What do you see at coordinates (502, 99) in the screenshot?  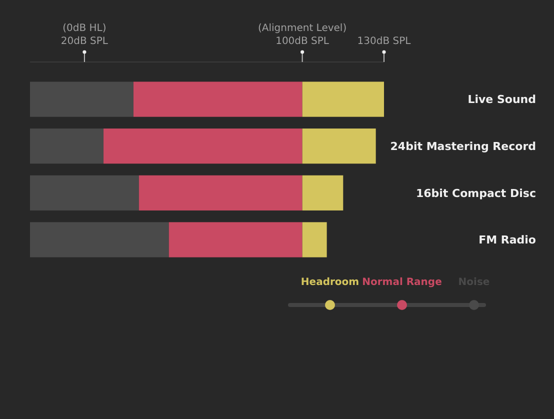 I see `y-tick-label: Live Sound` at bounding box center [502, 99].